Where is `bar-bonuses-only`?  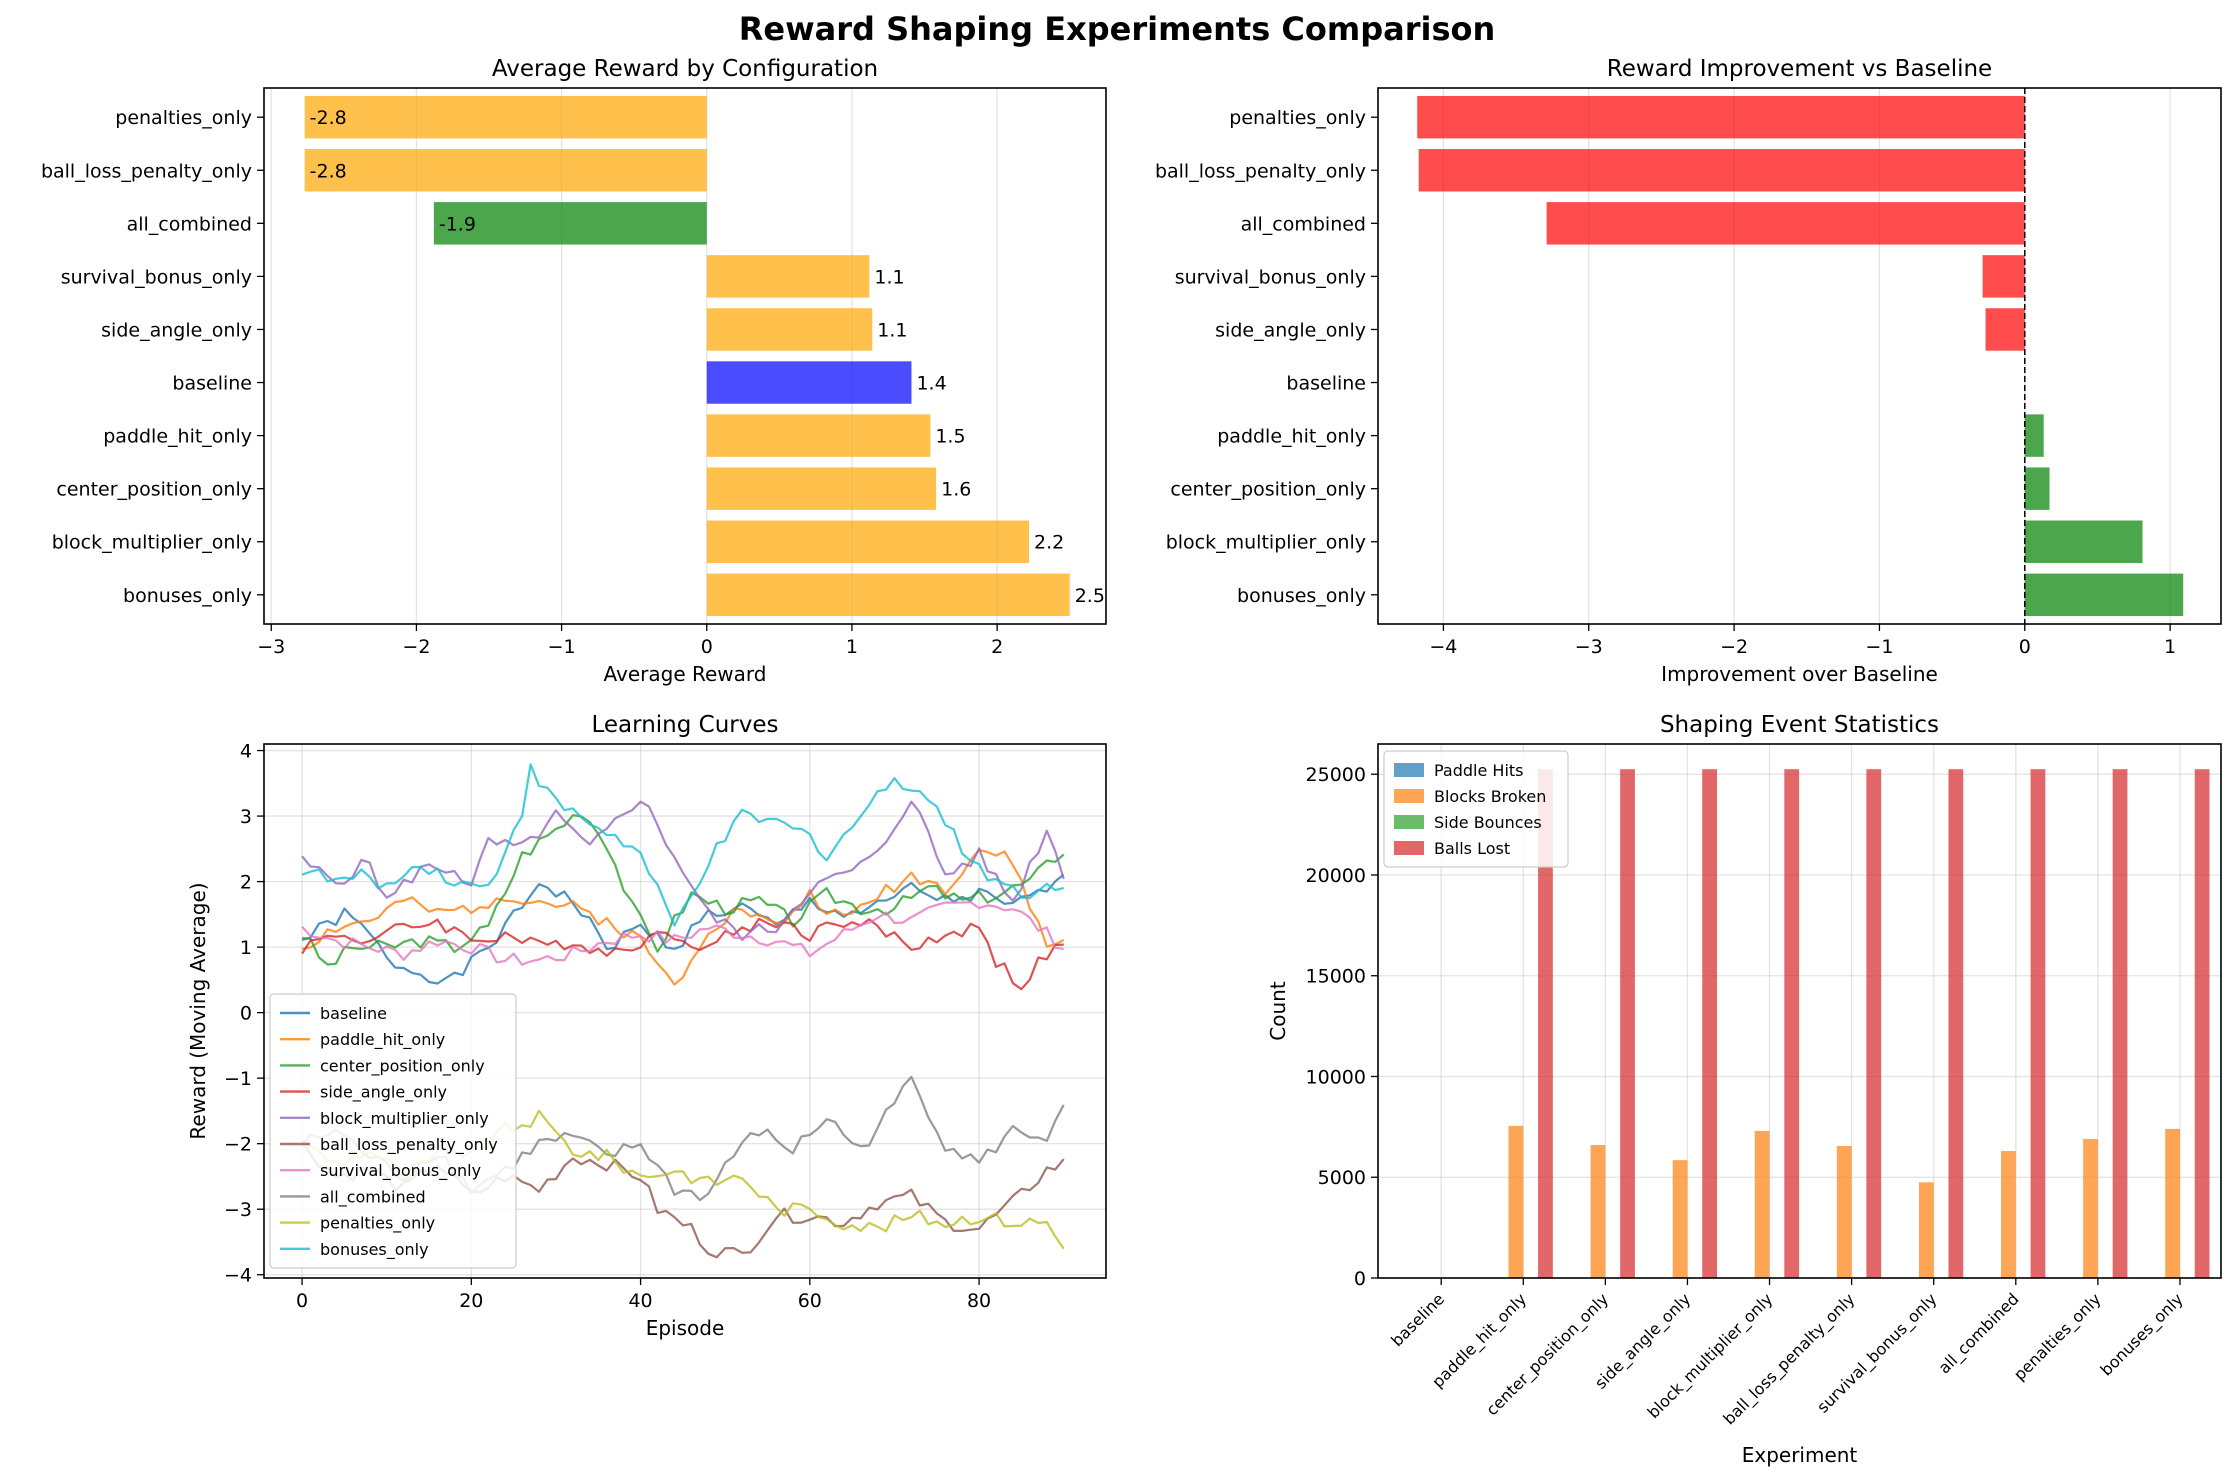
bar-bonuses-only is located at coordinates (2104, 595).